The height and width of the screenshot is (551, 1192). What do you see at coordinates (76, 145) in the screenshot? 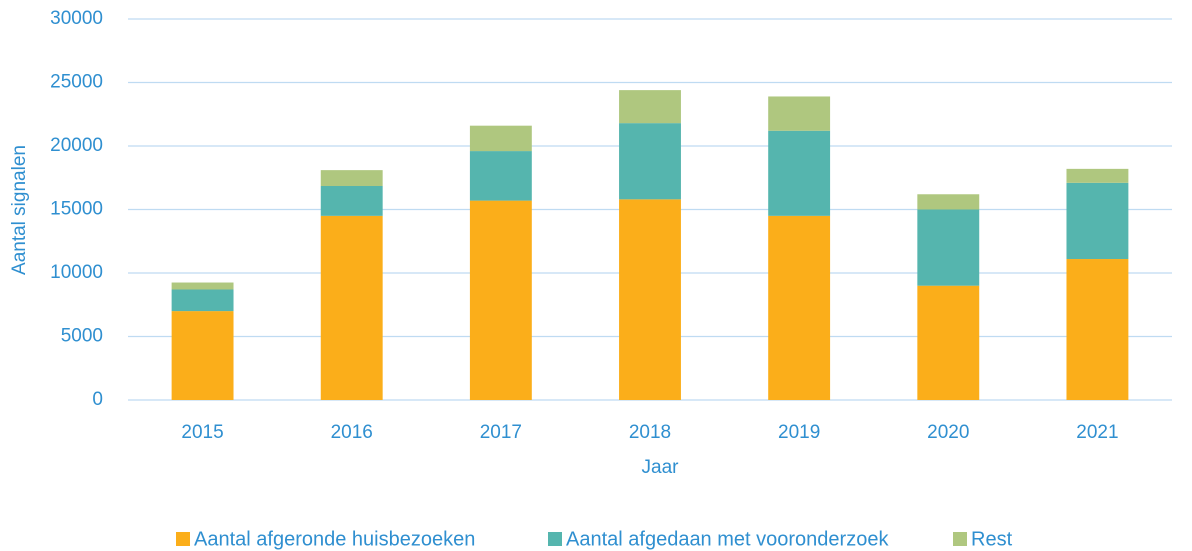
I see `y-tick-label: 20000` at bounding box center [76, 145].